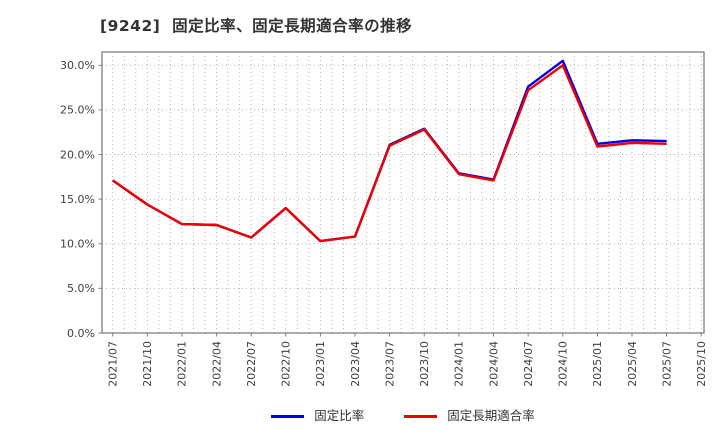 This screenshot has width=720, height=440. What do you see at coordinates (491, 415) in the screenshot?
I see `legend-label: 固定長期適合率` at bounding box center [491, 415].